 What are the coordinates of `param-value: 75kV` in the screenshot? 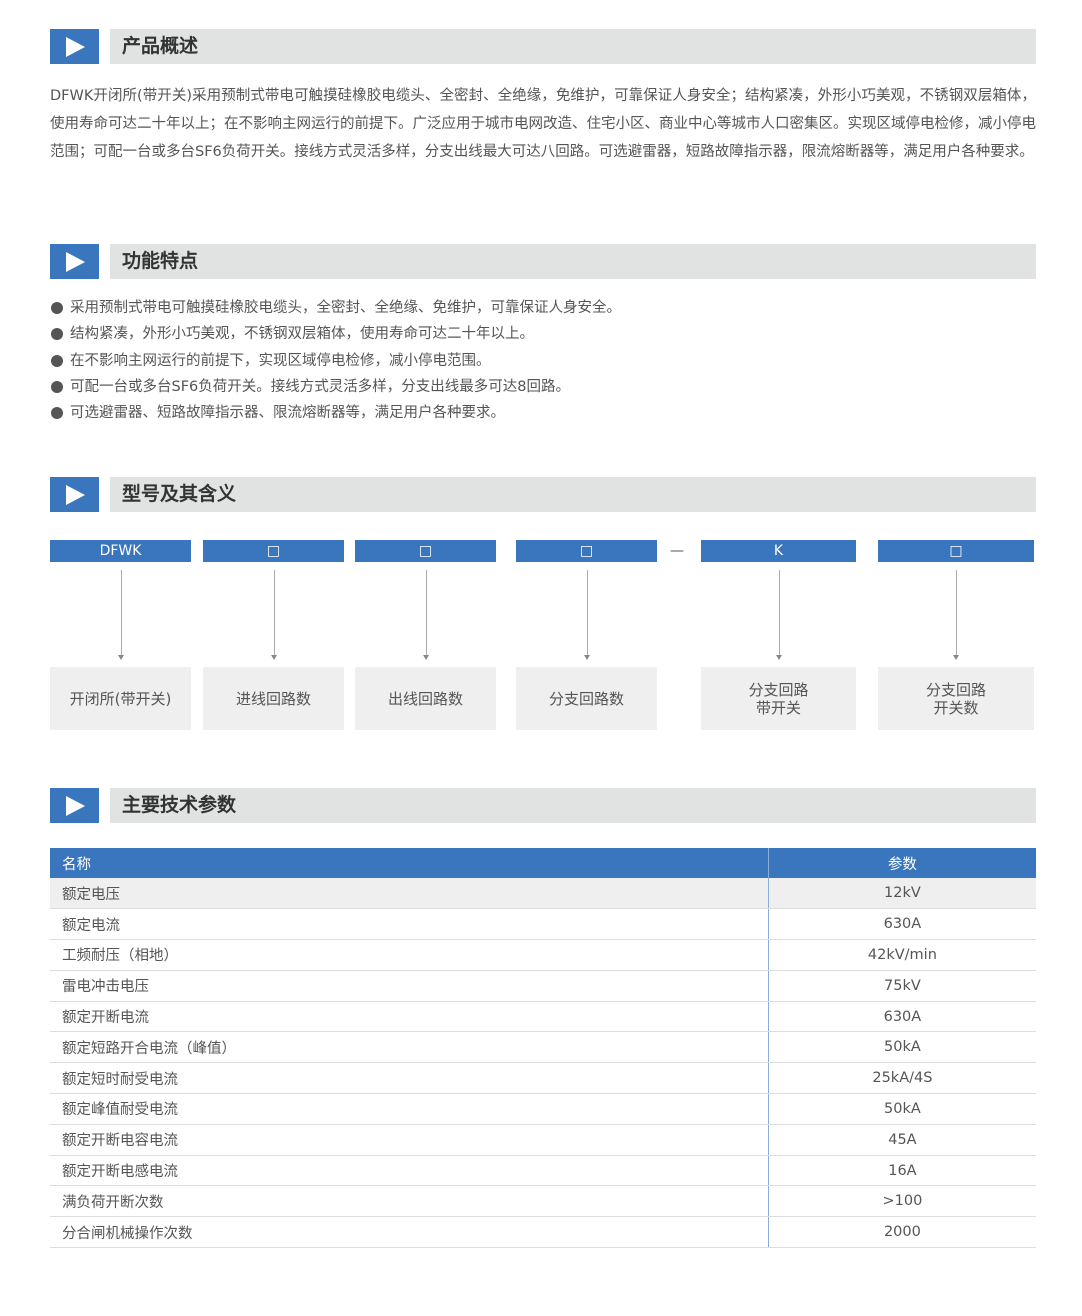 It's located at (901, 986).